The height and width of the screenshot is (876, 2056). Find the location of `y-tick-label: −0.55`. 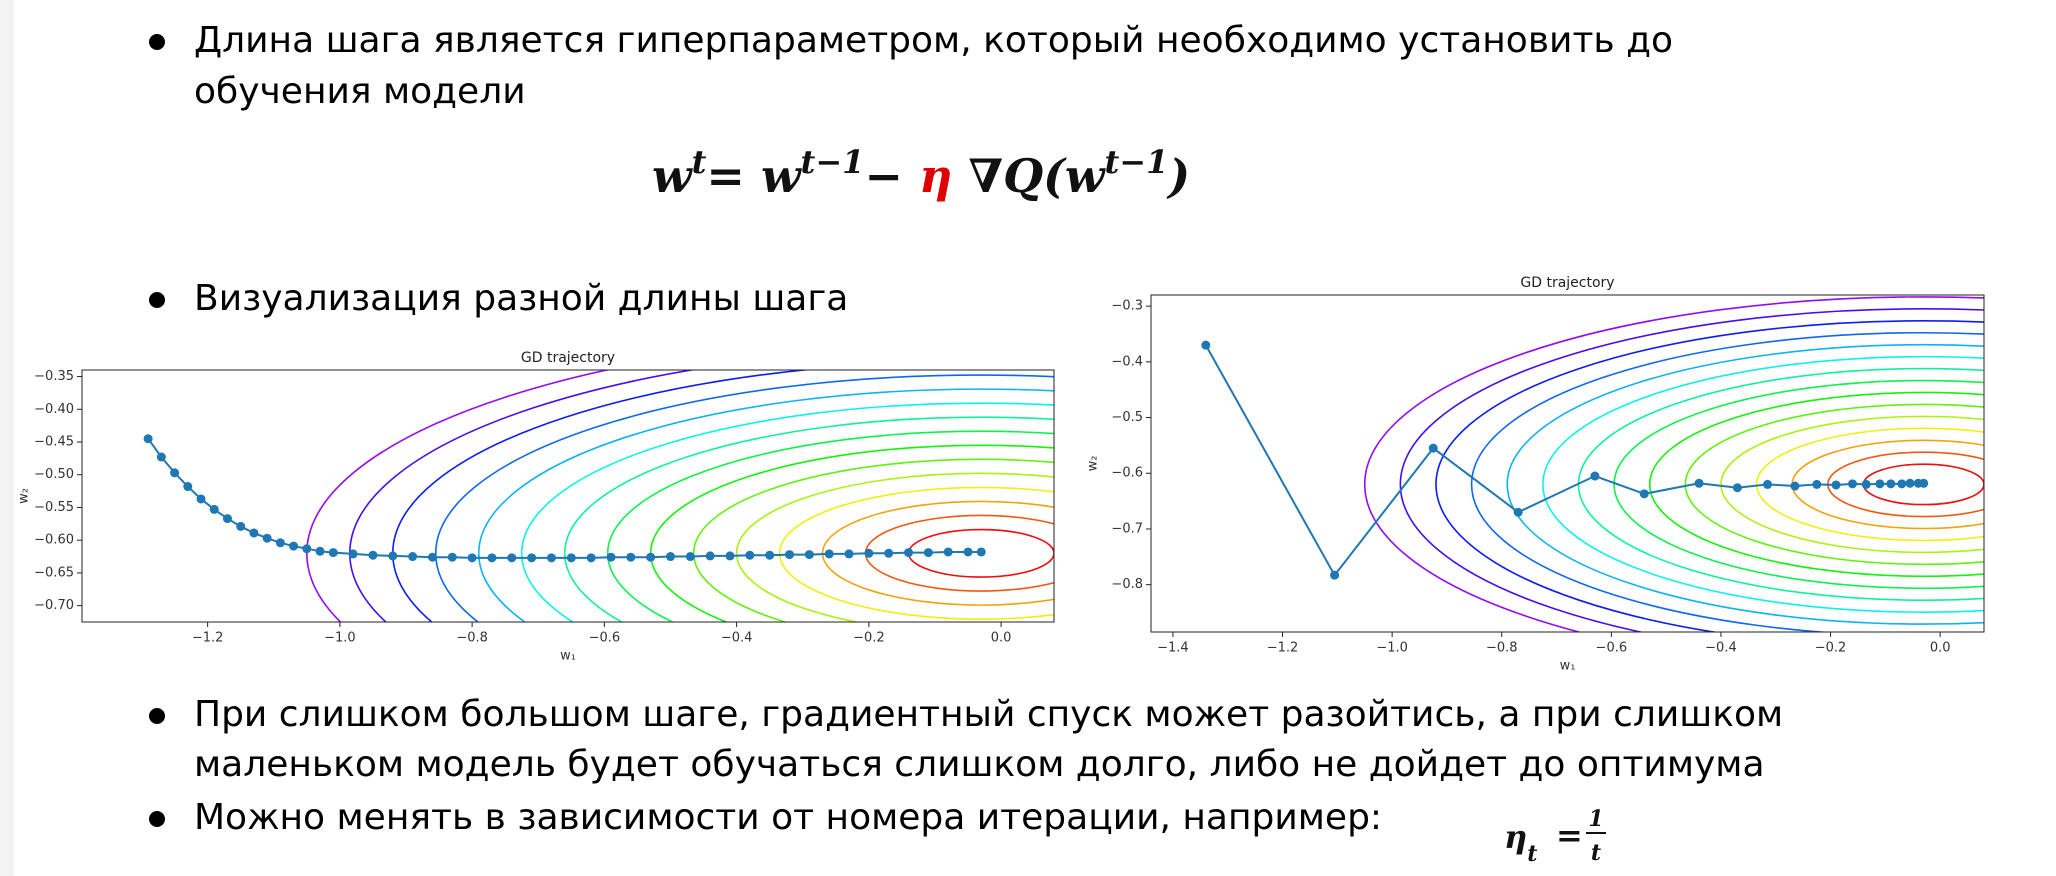

y-tick-label: −0.55 is located at coordinates (54, 507).